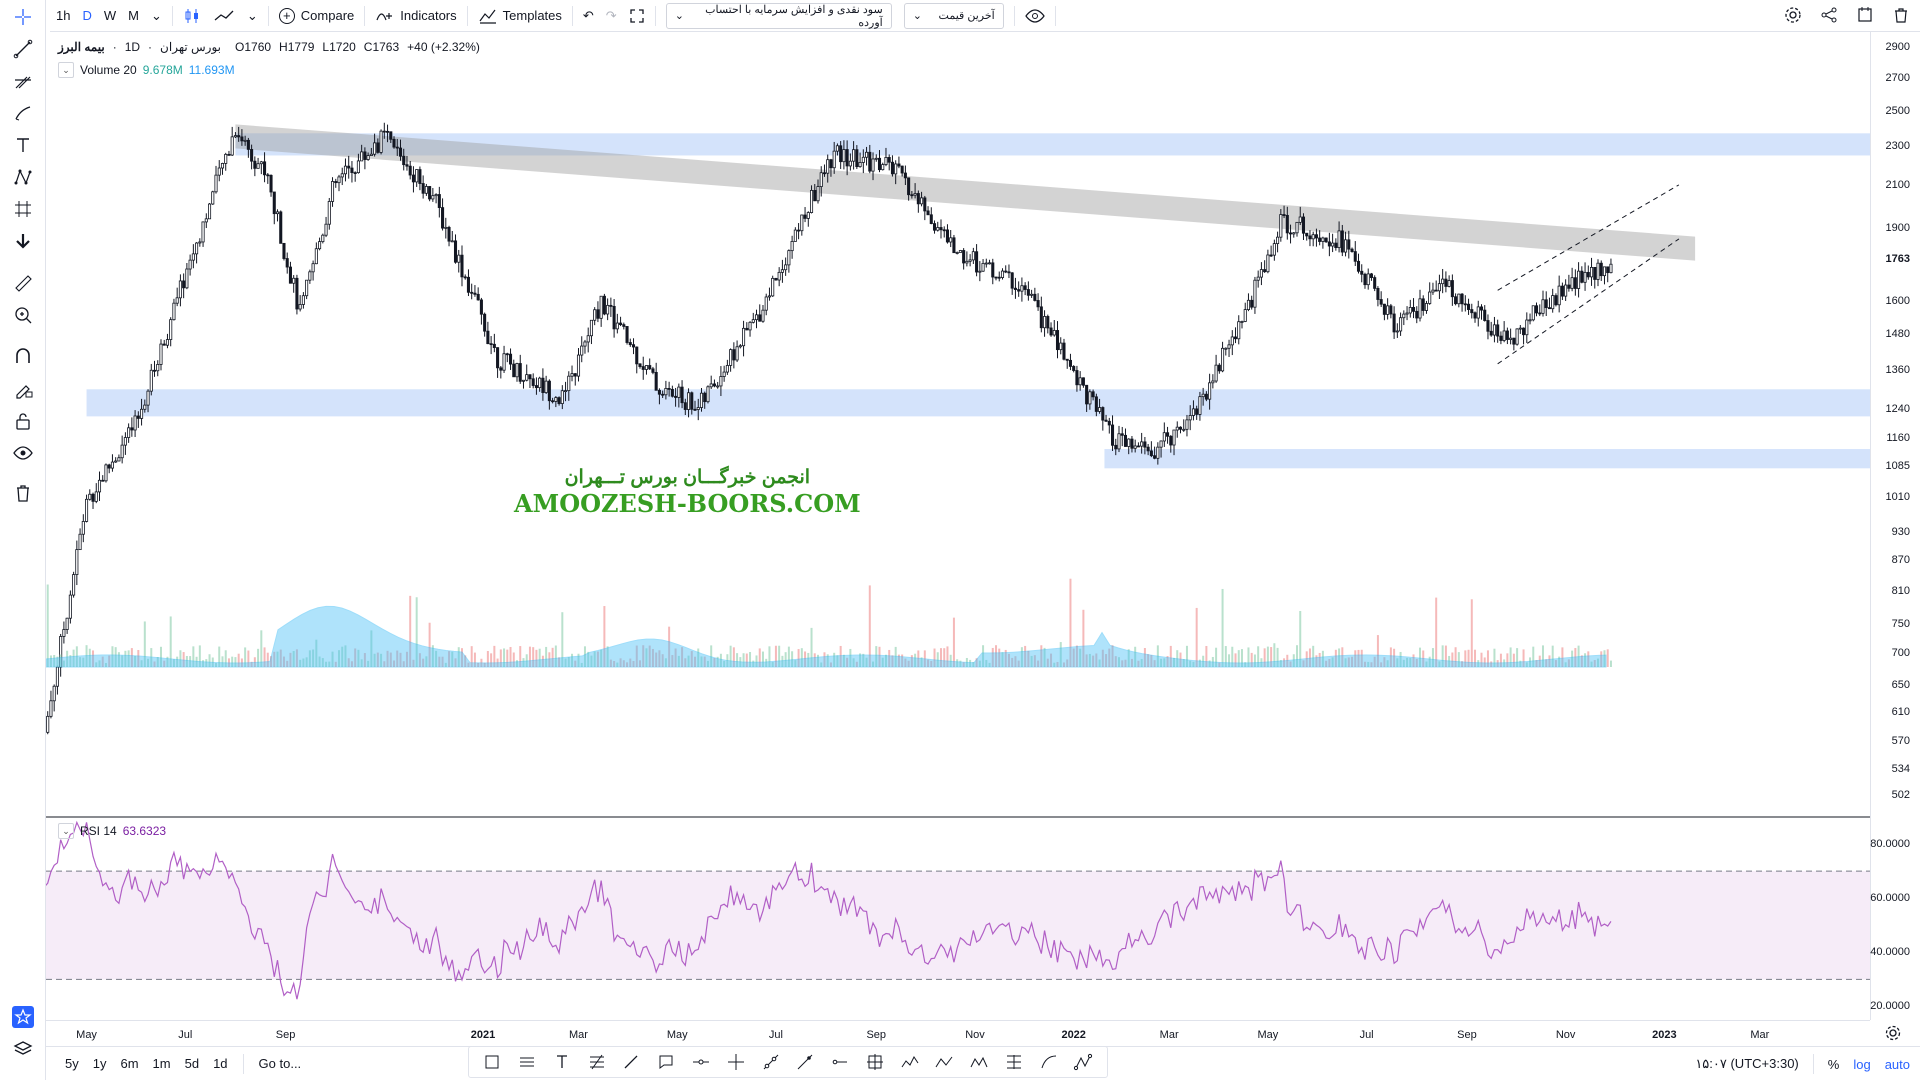  I want to click on interval-d: D, so click(87, 15).